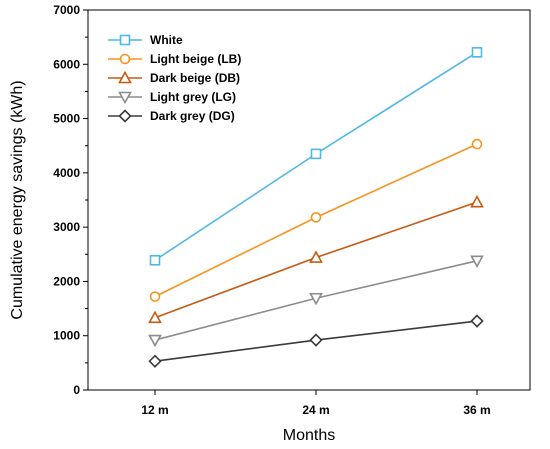 This screenshot has width=550, height=449. What do you see at coordinates (66, 119) in the screenshot?
I see `y-tick-label: 5000` at bounding box center [66, 119].